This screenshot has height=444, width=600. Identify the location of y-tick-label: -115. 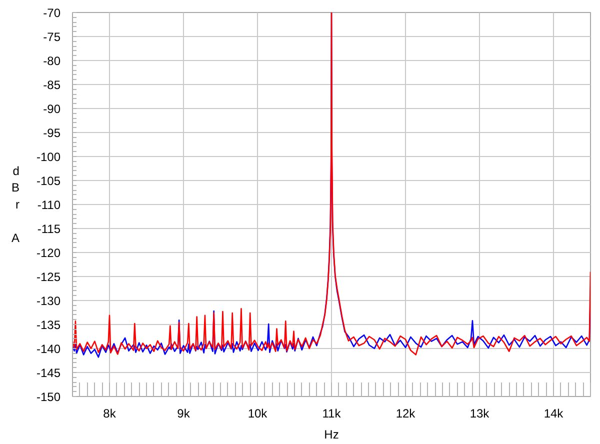
(49, 229).